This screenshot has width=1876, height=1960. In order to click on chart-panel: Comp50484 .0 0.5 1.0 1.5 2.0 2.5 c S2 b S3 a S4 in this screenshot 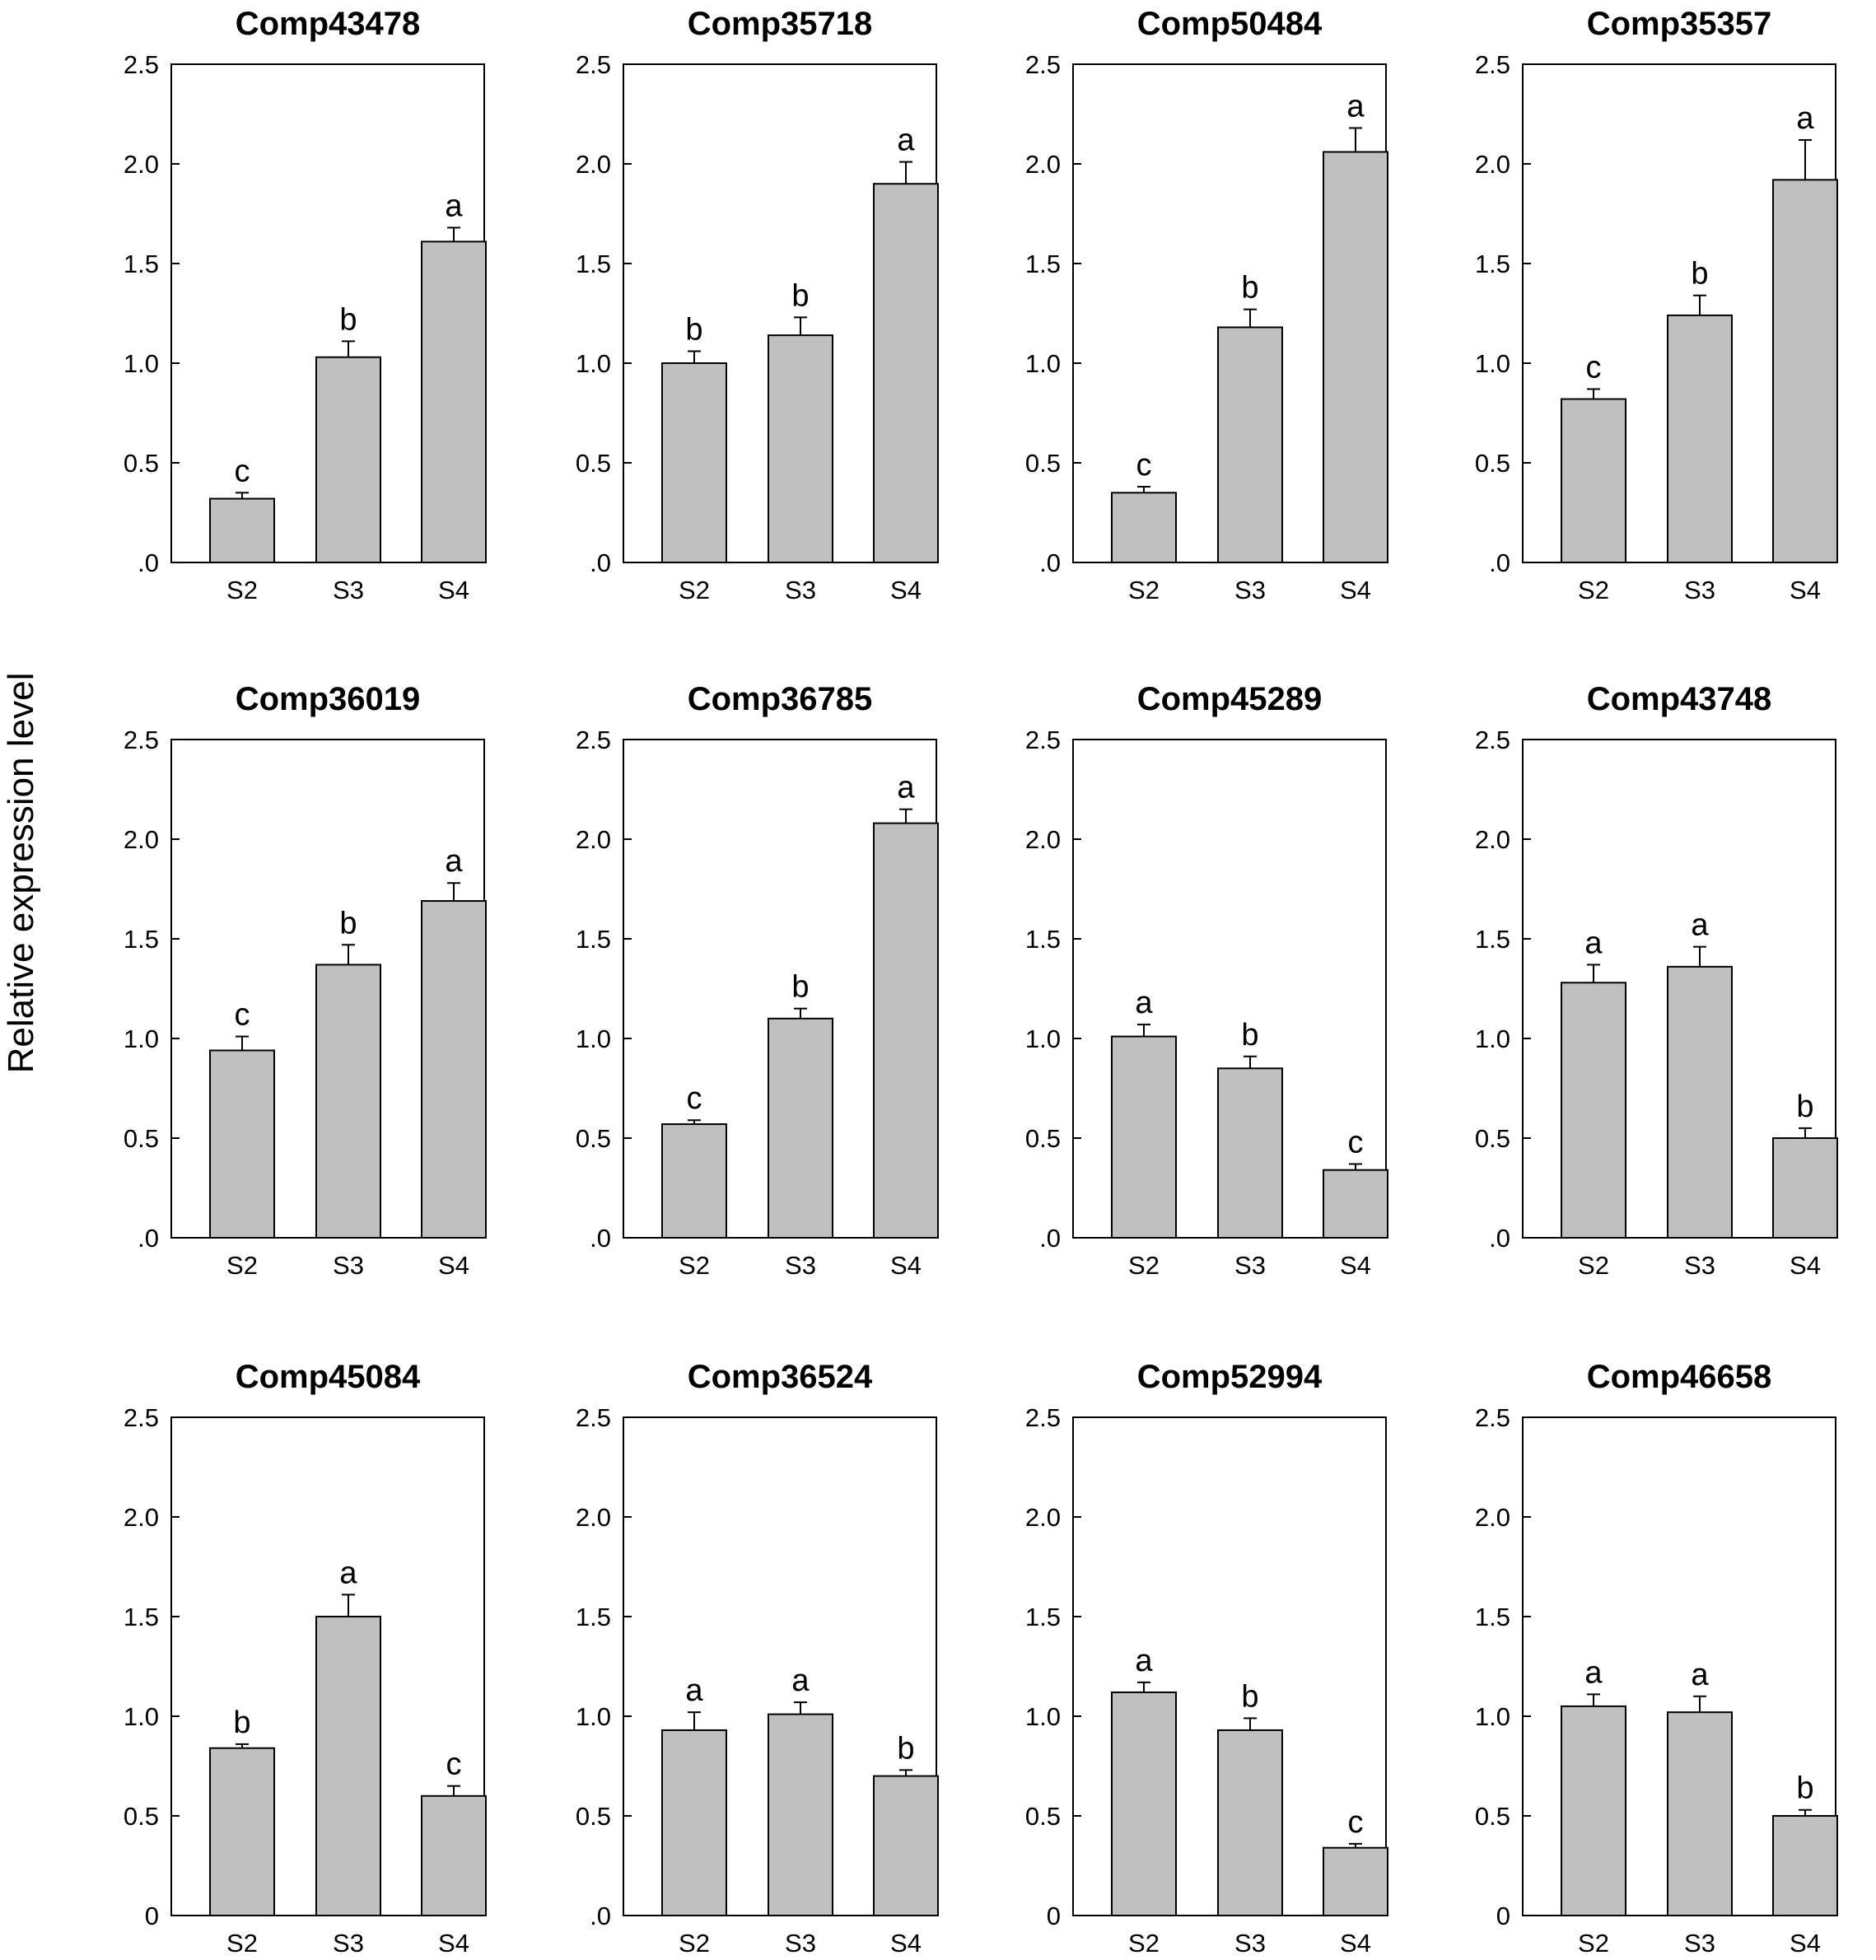, I will do `click(1206, 305)`.